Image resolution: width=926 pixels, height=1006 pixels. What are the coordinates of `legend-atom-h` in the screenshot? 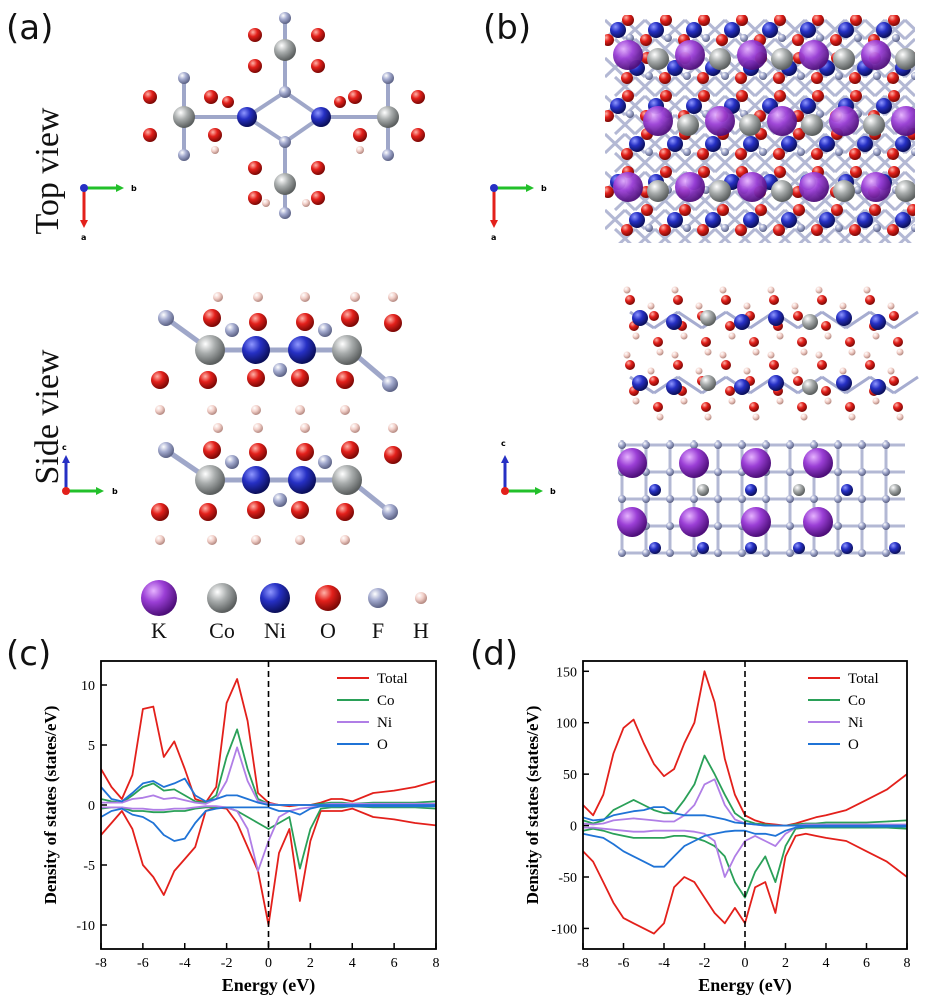 It's located at (421, 598).